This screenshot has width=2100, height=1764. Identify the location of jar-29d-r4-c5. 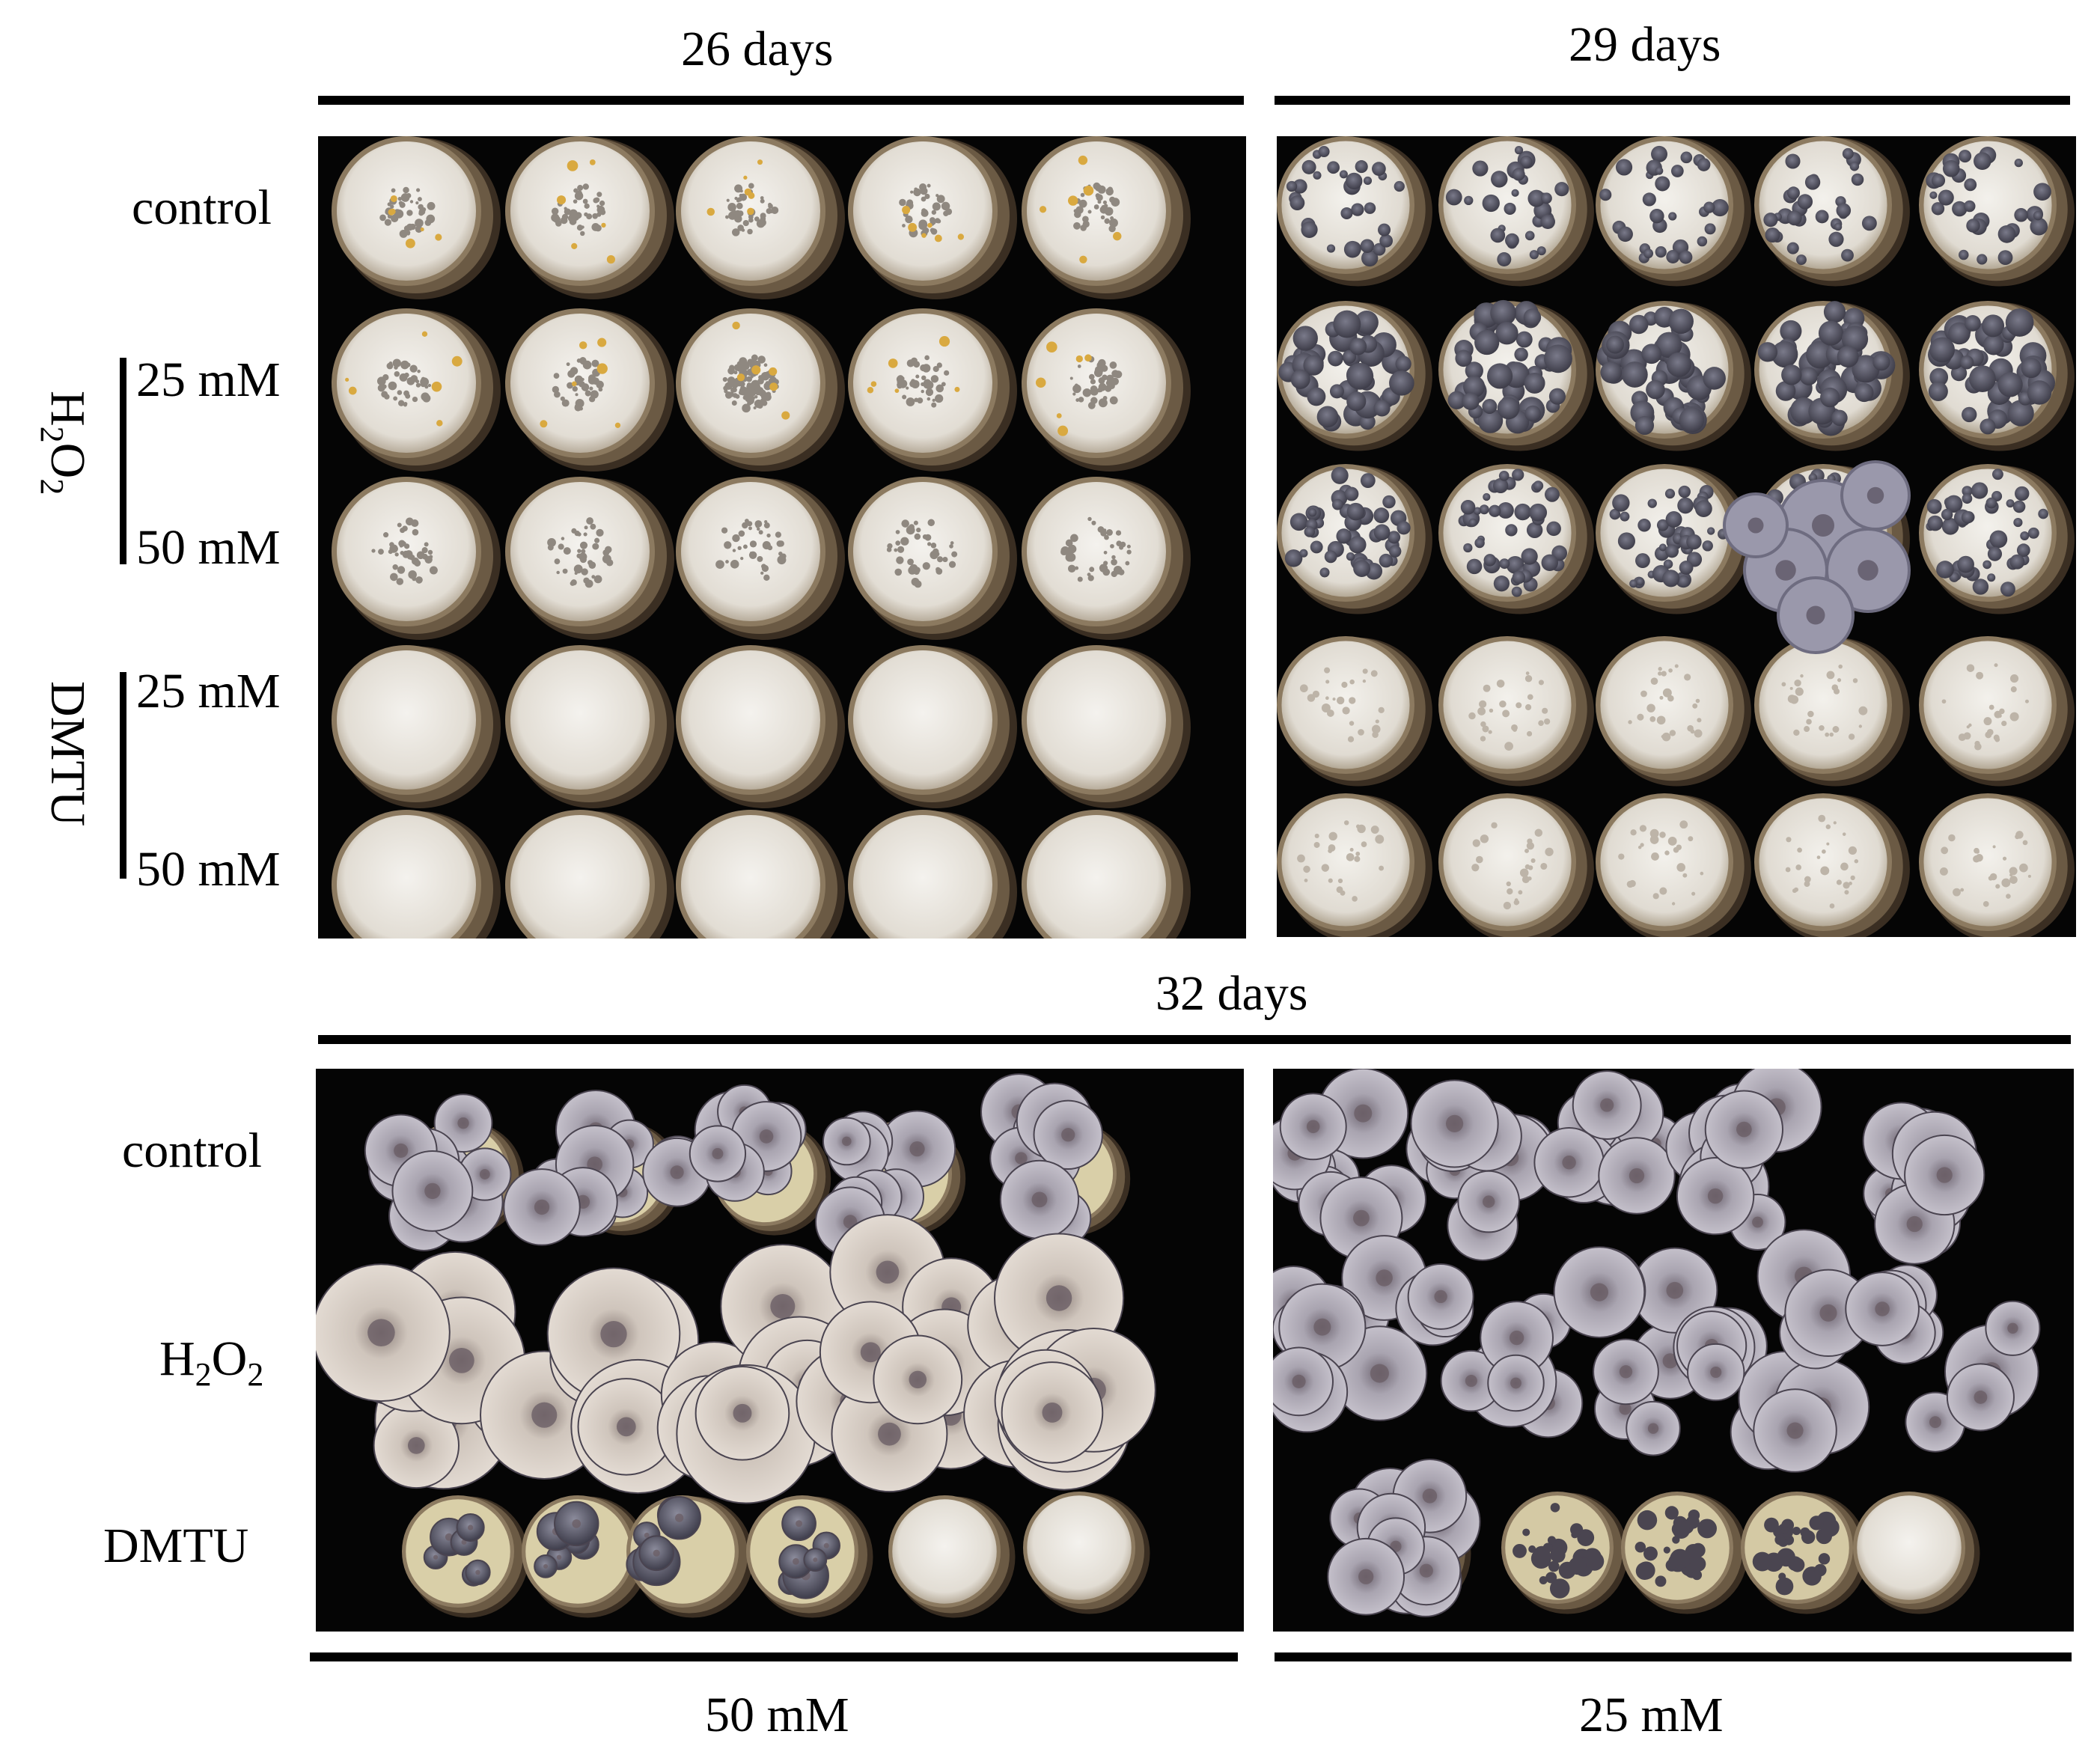
(1997, 711).